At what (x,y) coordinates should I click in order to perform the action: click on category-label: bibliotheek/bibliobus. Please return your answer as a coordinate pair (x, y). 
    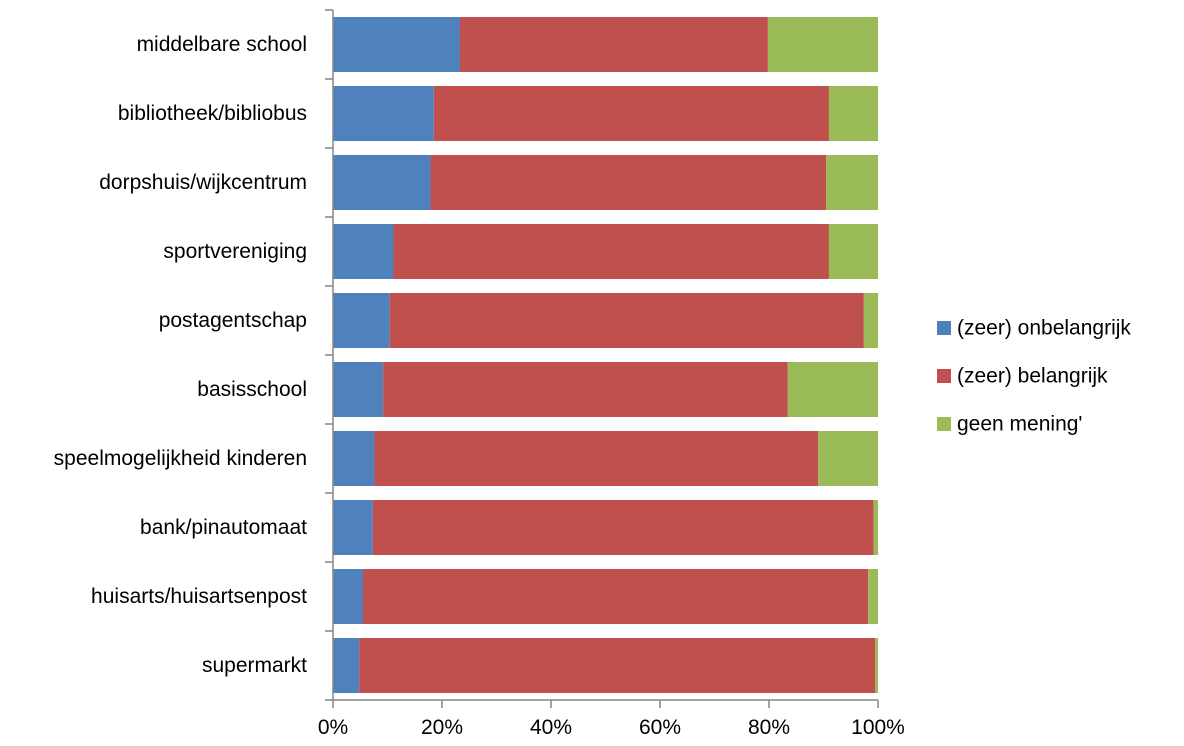
    Looking at the image, I should click on (212, 113).